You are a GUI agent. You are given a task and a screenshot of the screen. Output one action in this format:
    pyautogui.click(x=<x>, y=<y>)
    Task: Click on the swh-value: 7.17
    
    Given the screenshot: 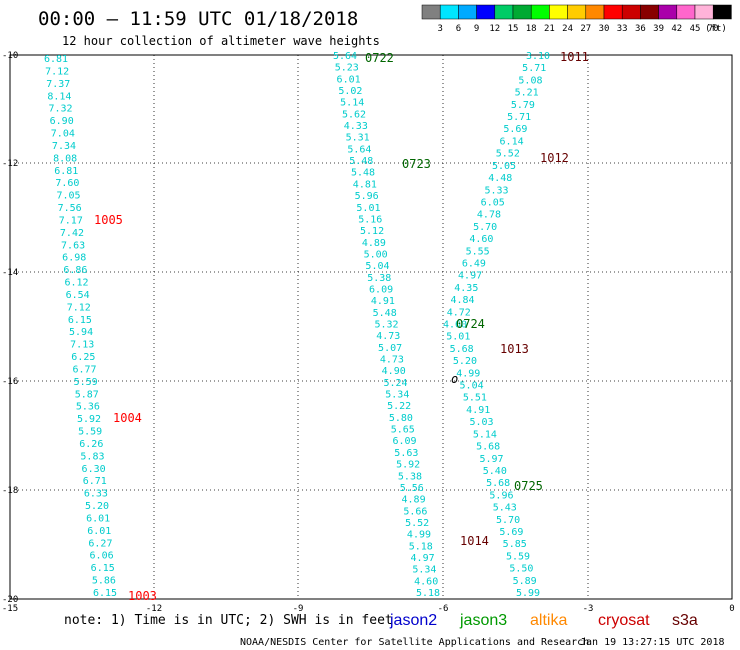 What is the action you would take?
    pyautogui.click(x=71, y=220)
    